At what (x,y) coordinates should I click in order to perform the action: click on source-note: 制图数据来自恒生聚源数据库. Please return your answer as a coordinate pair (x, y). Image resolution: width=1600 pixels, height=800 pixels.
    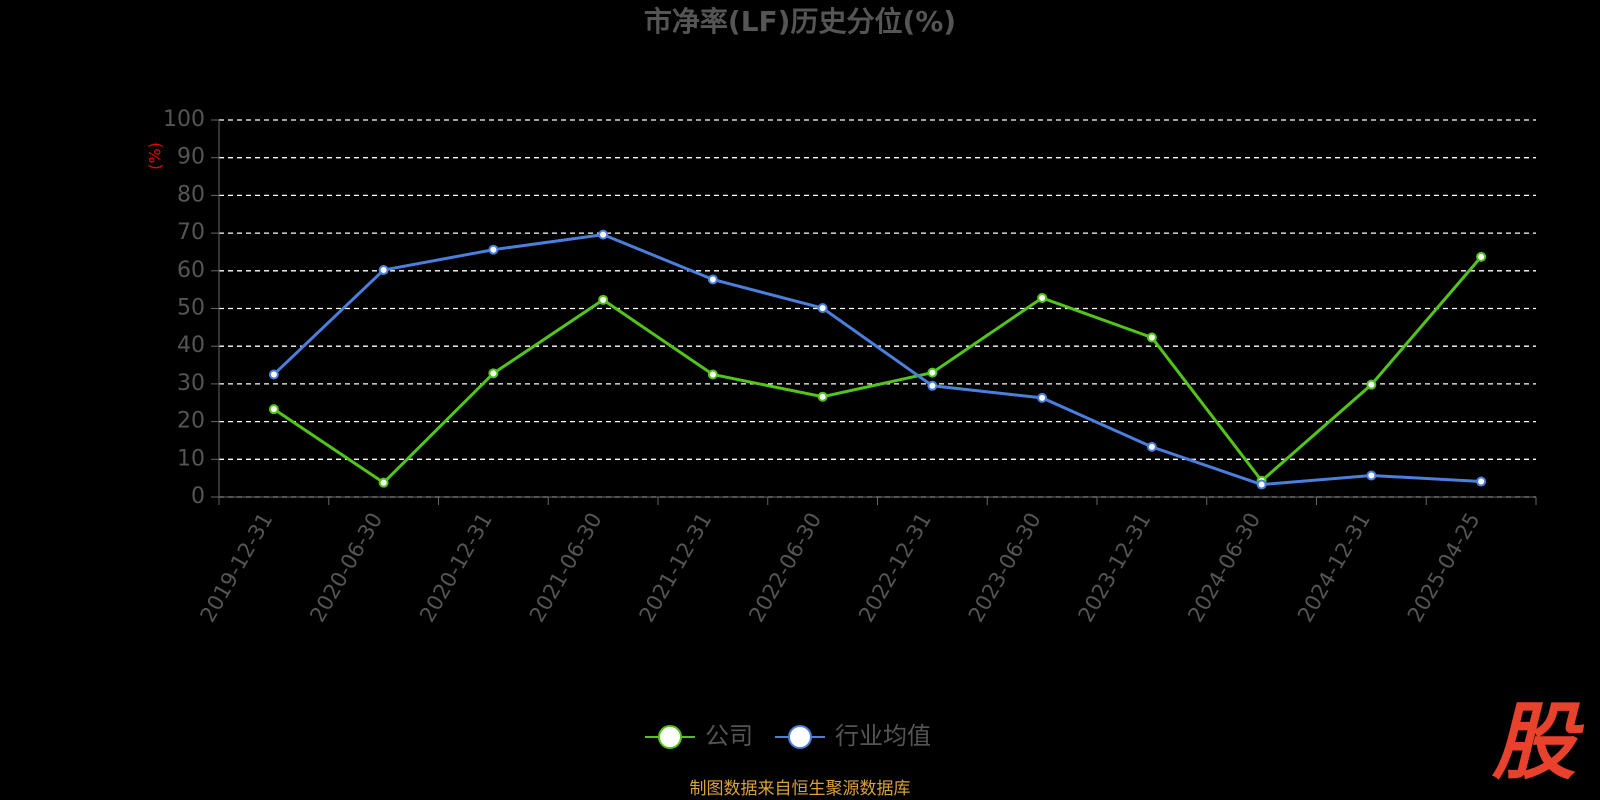
    Looking at the image, I should click on (800, 789).